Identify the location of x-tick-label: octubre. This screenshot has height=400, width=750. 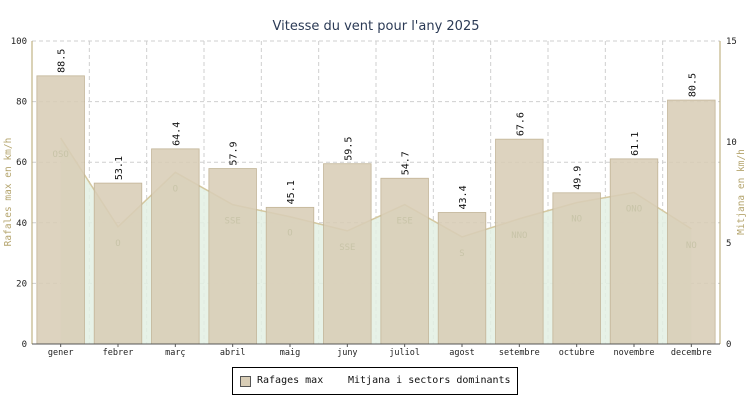
(577, 353).